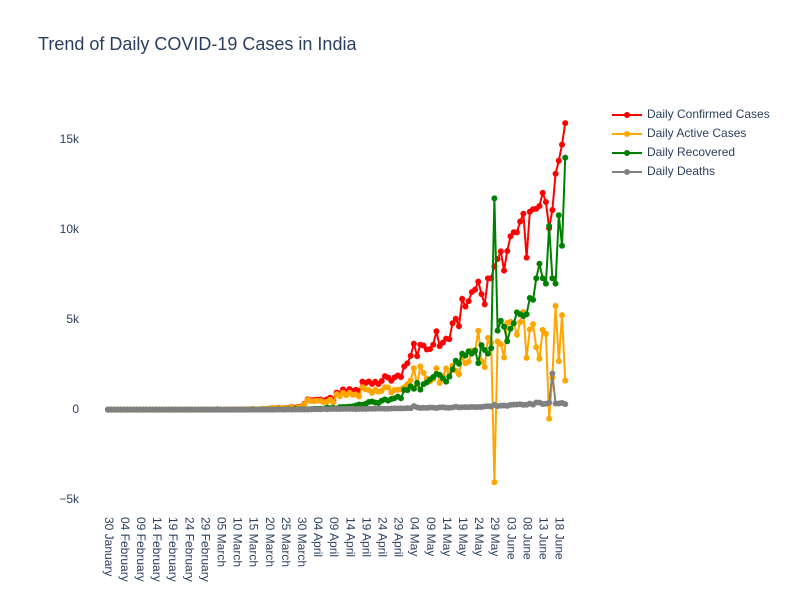  I want to click on x-tick-label: 14 May, so click(447, 536).